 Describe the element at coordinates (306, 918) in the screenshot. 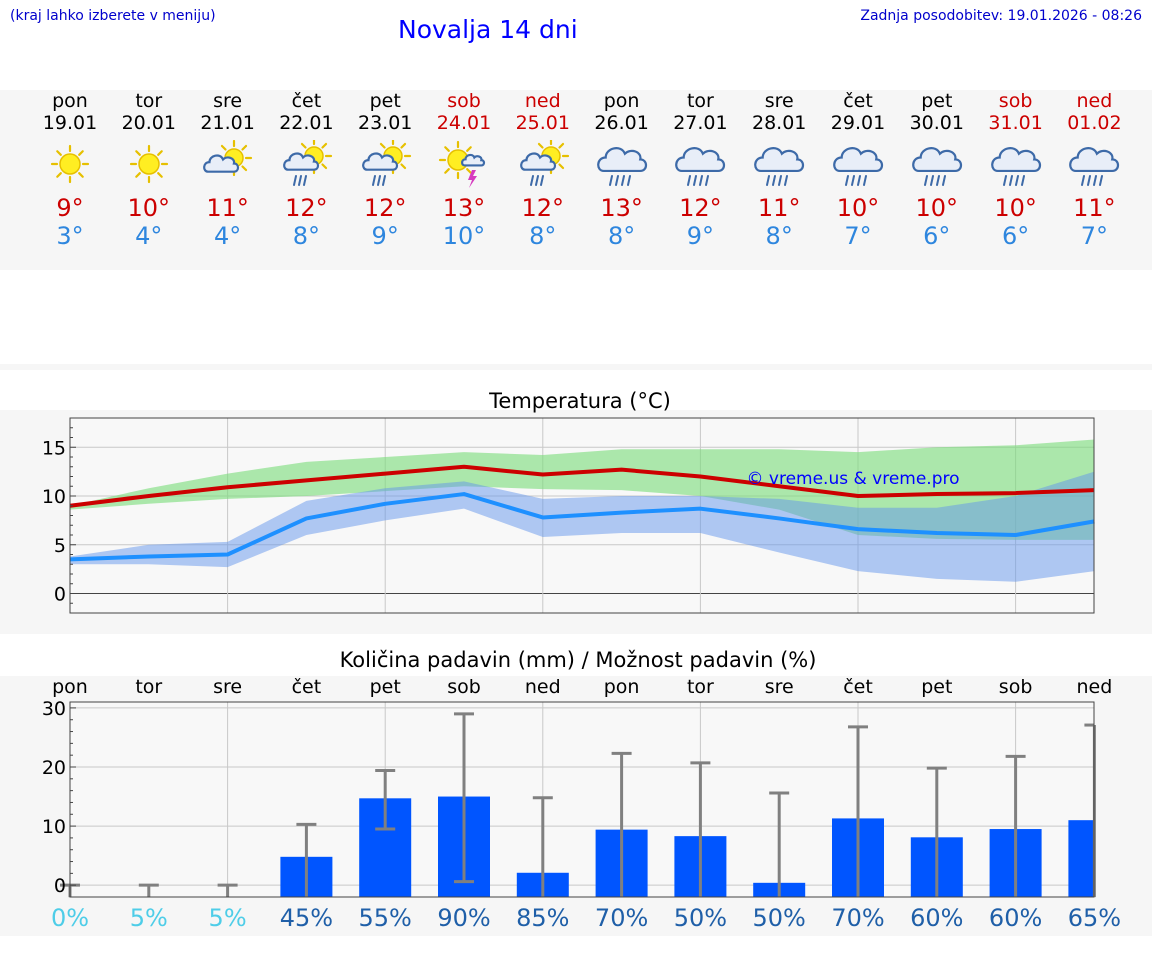

I see `precip-probability-label: 45%` at that location.